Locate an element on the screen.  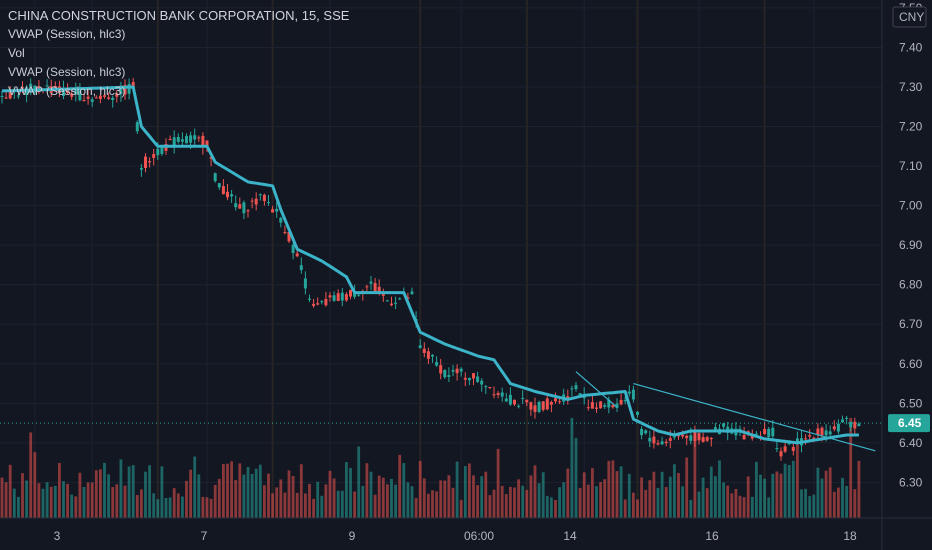
trendline is located at coordinates (596, 389).